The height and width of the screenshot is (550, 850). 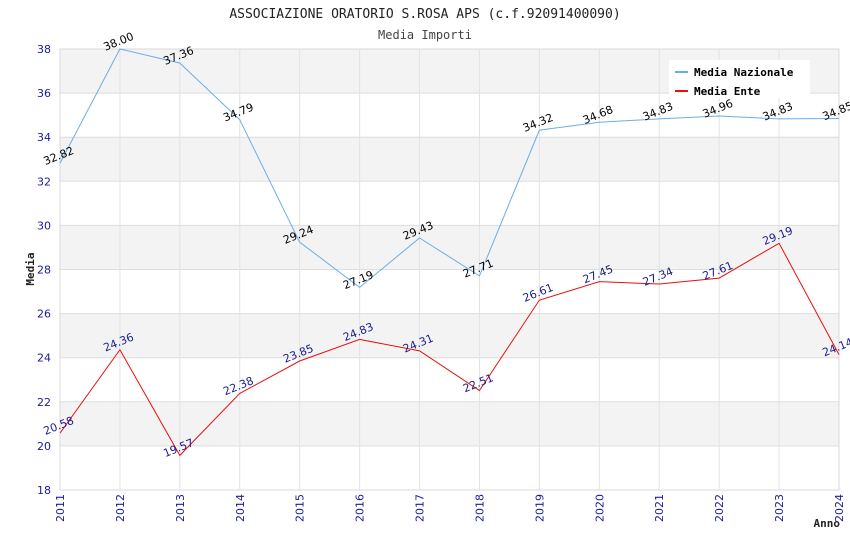 What do you see at coordinates (300, 508) in the screenshot?
I see `x-tick-label: 2015` at bounding box center [300, 508].